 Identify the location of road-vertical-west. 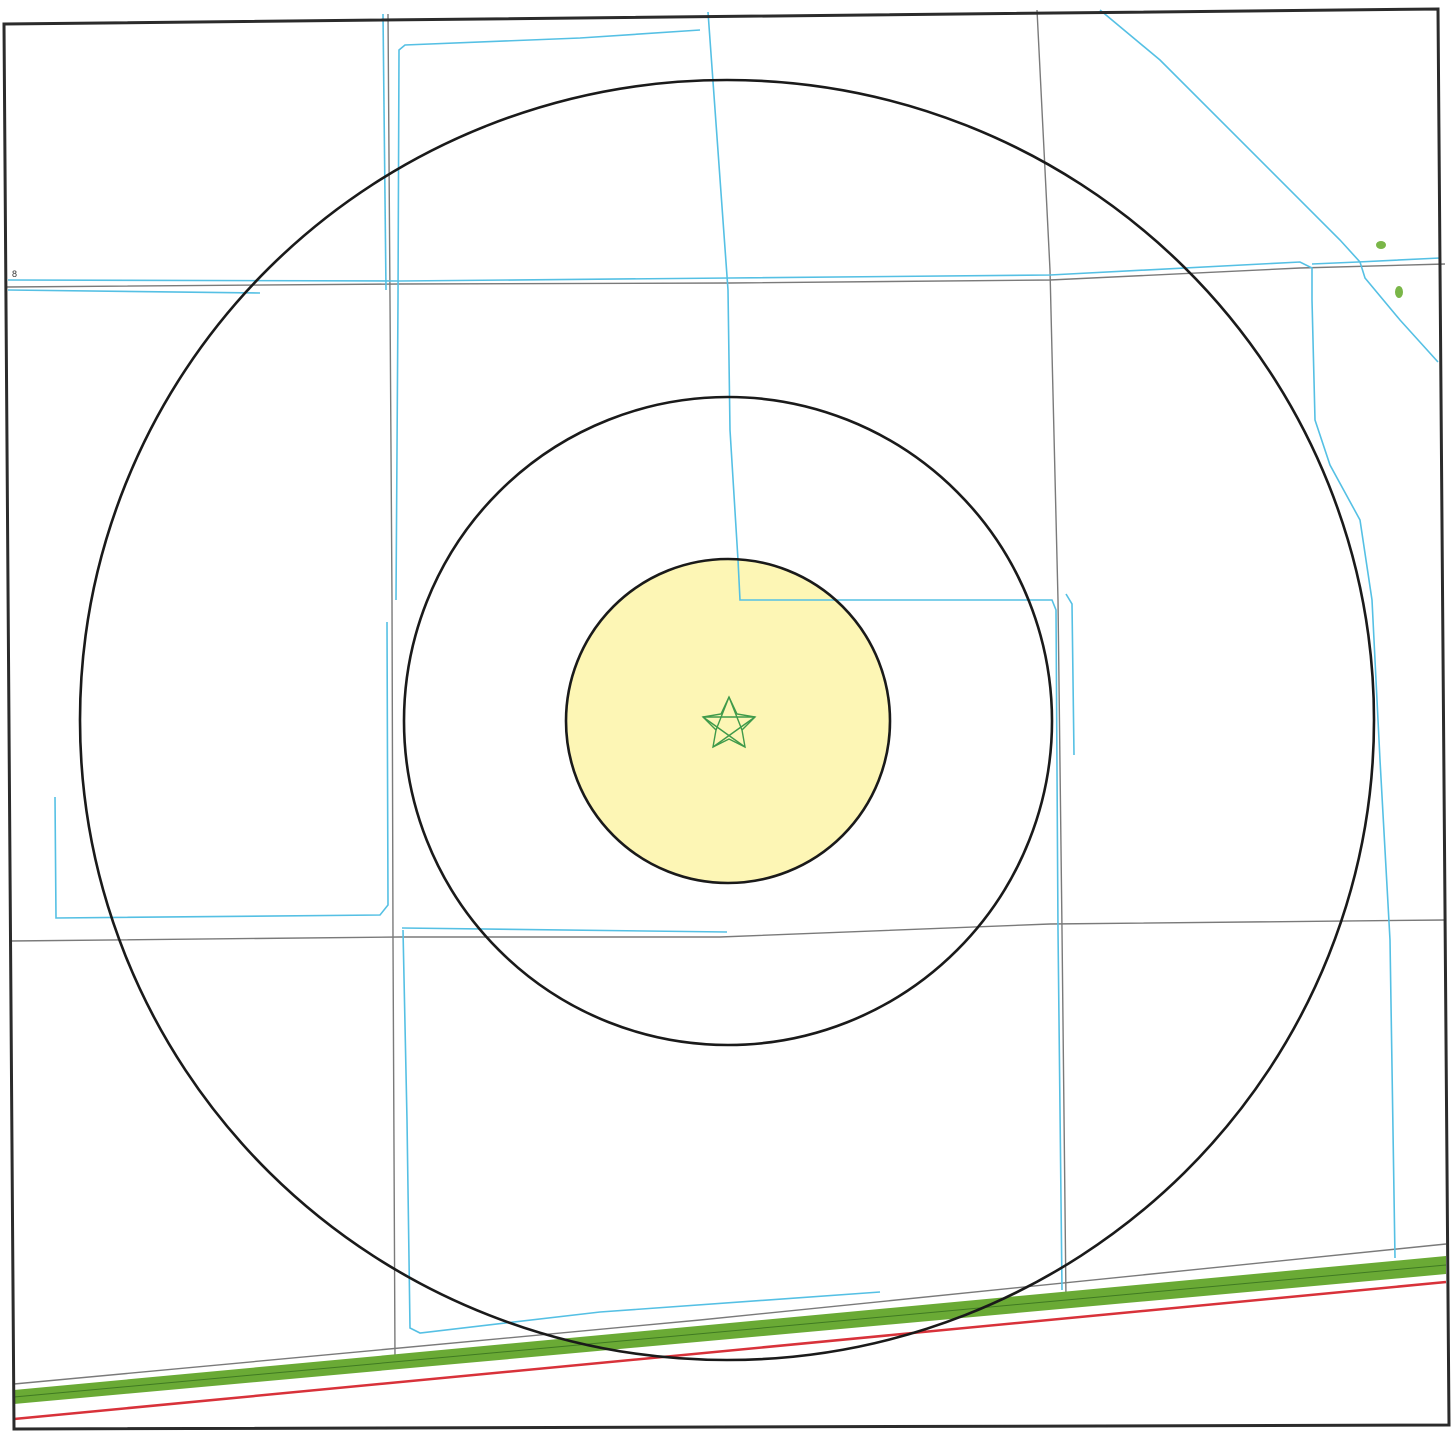
(391, 687).